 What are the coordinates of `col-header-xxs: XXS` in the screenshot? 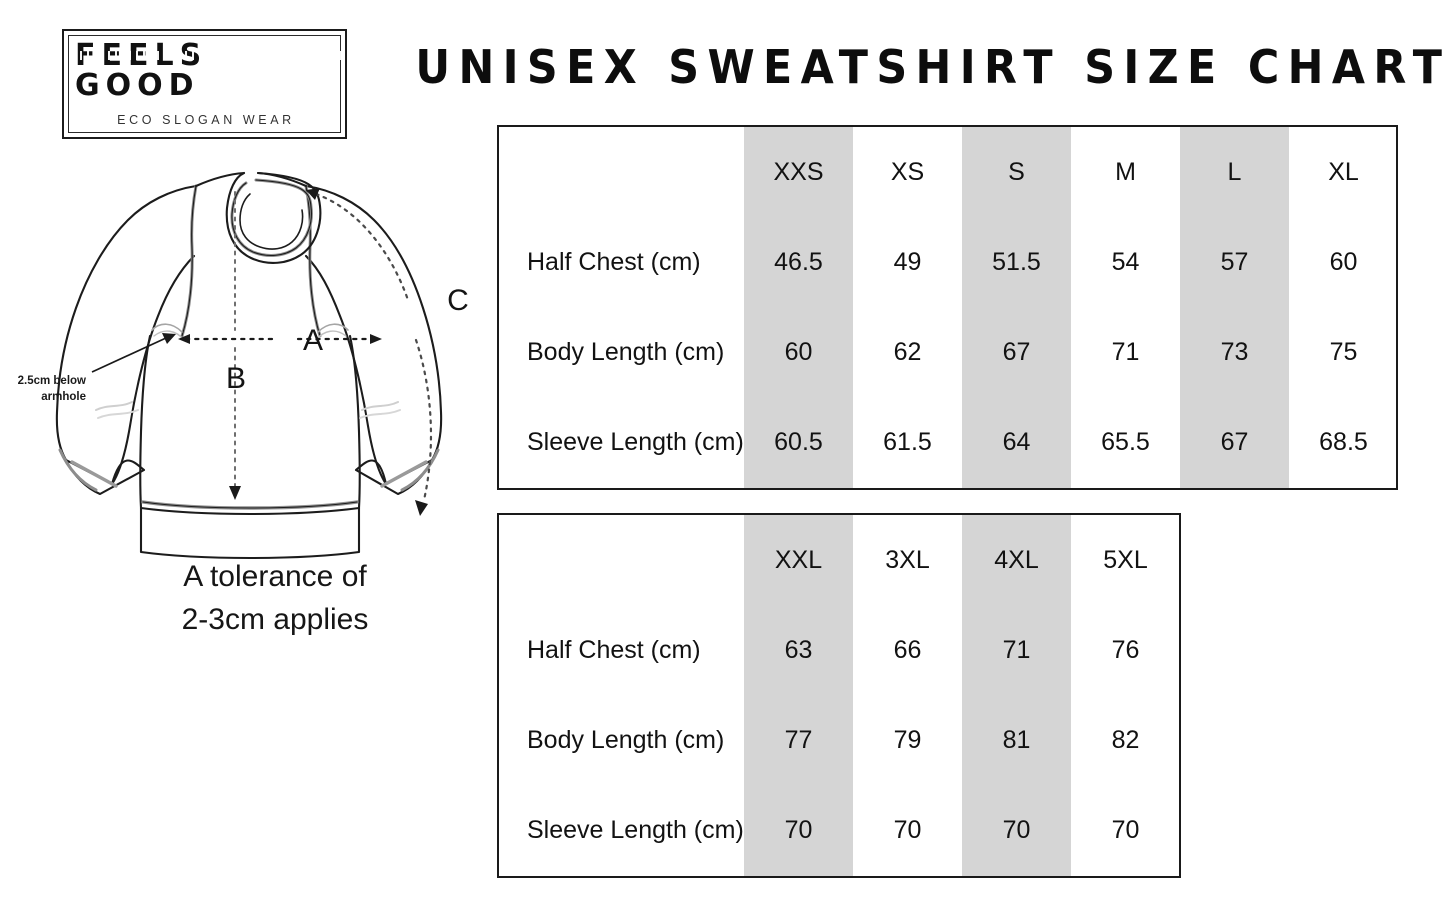 It's located at (798, 171).